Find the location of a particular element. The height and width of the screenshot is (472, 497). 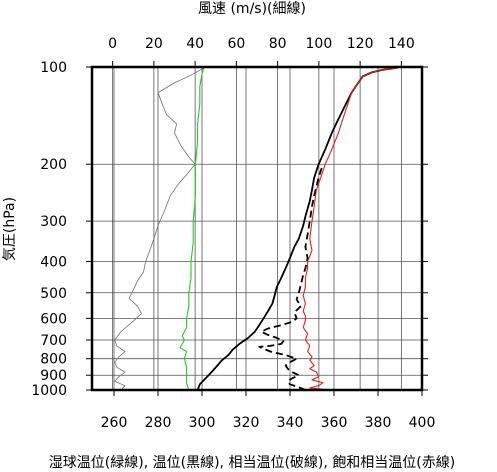

top-tick-label: 20 is located at coordinates (154, 44).